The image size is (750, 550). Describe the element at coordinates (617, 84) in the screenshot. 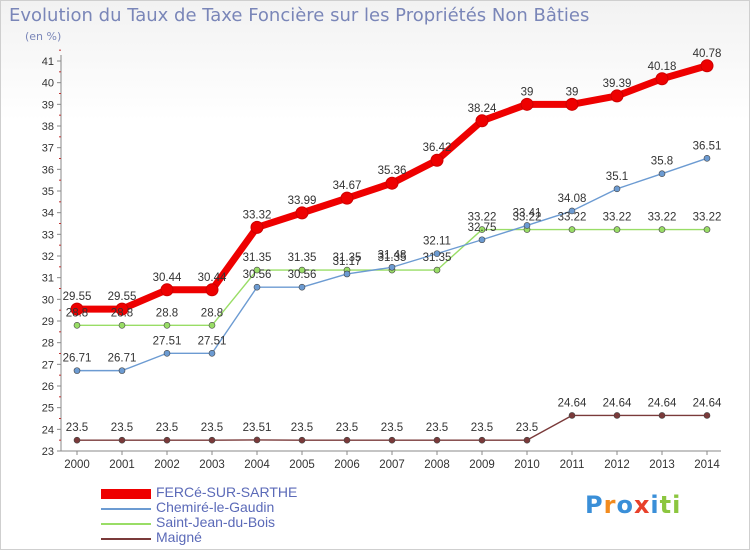

I see `data-label: 39.39` at that location.